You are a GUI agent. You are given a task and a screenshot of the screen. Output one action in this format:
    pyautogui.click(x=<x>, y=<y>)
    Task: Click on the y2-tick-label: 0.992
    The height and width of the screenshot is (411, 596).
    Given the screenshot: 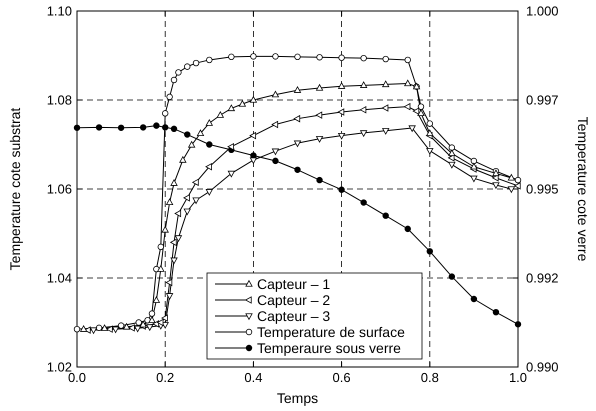 What is the action you would take?
    pyautogui.click(x=542, y=278)
    